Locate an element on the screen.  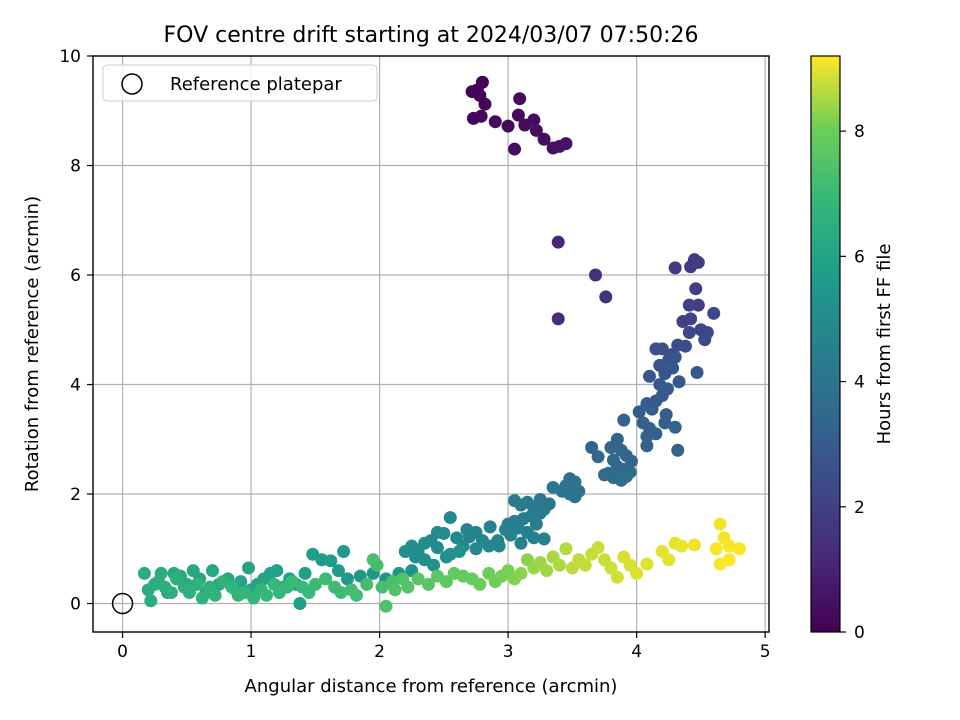
y-axis-ticks: 0 2 4 6 8 10 is located at coordinates (76, 331).